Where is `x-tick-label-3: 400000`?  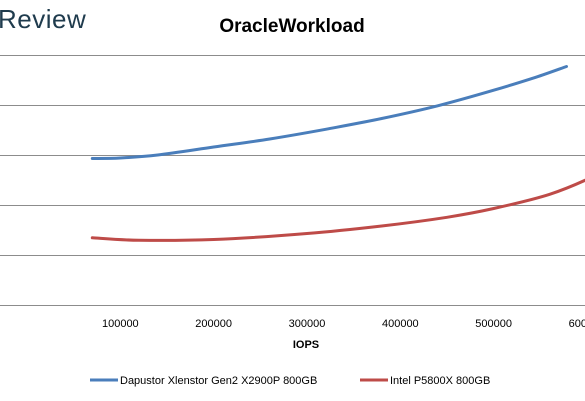 x-tick-label-3: 400000 is located at coordinates (400, 324).